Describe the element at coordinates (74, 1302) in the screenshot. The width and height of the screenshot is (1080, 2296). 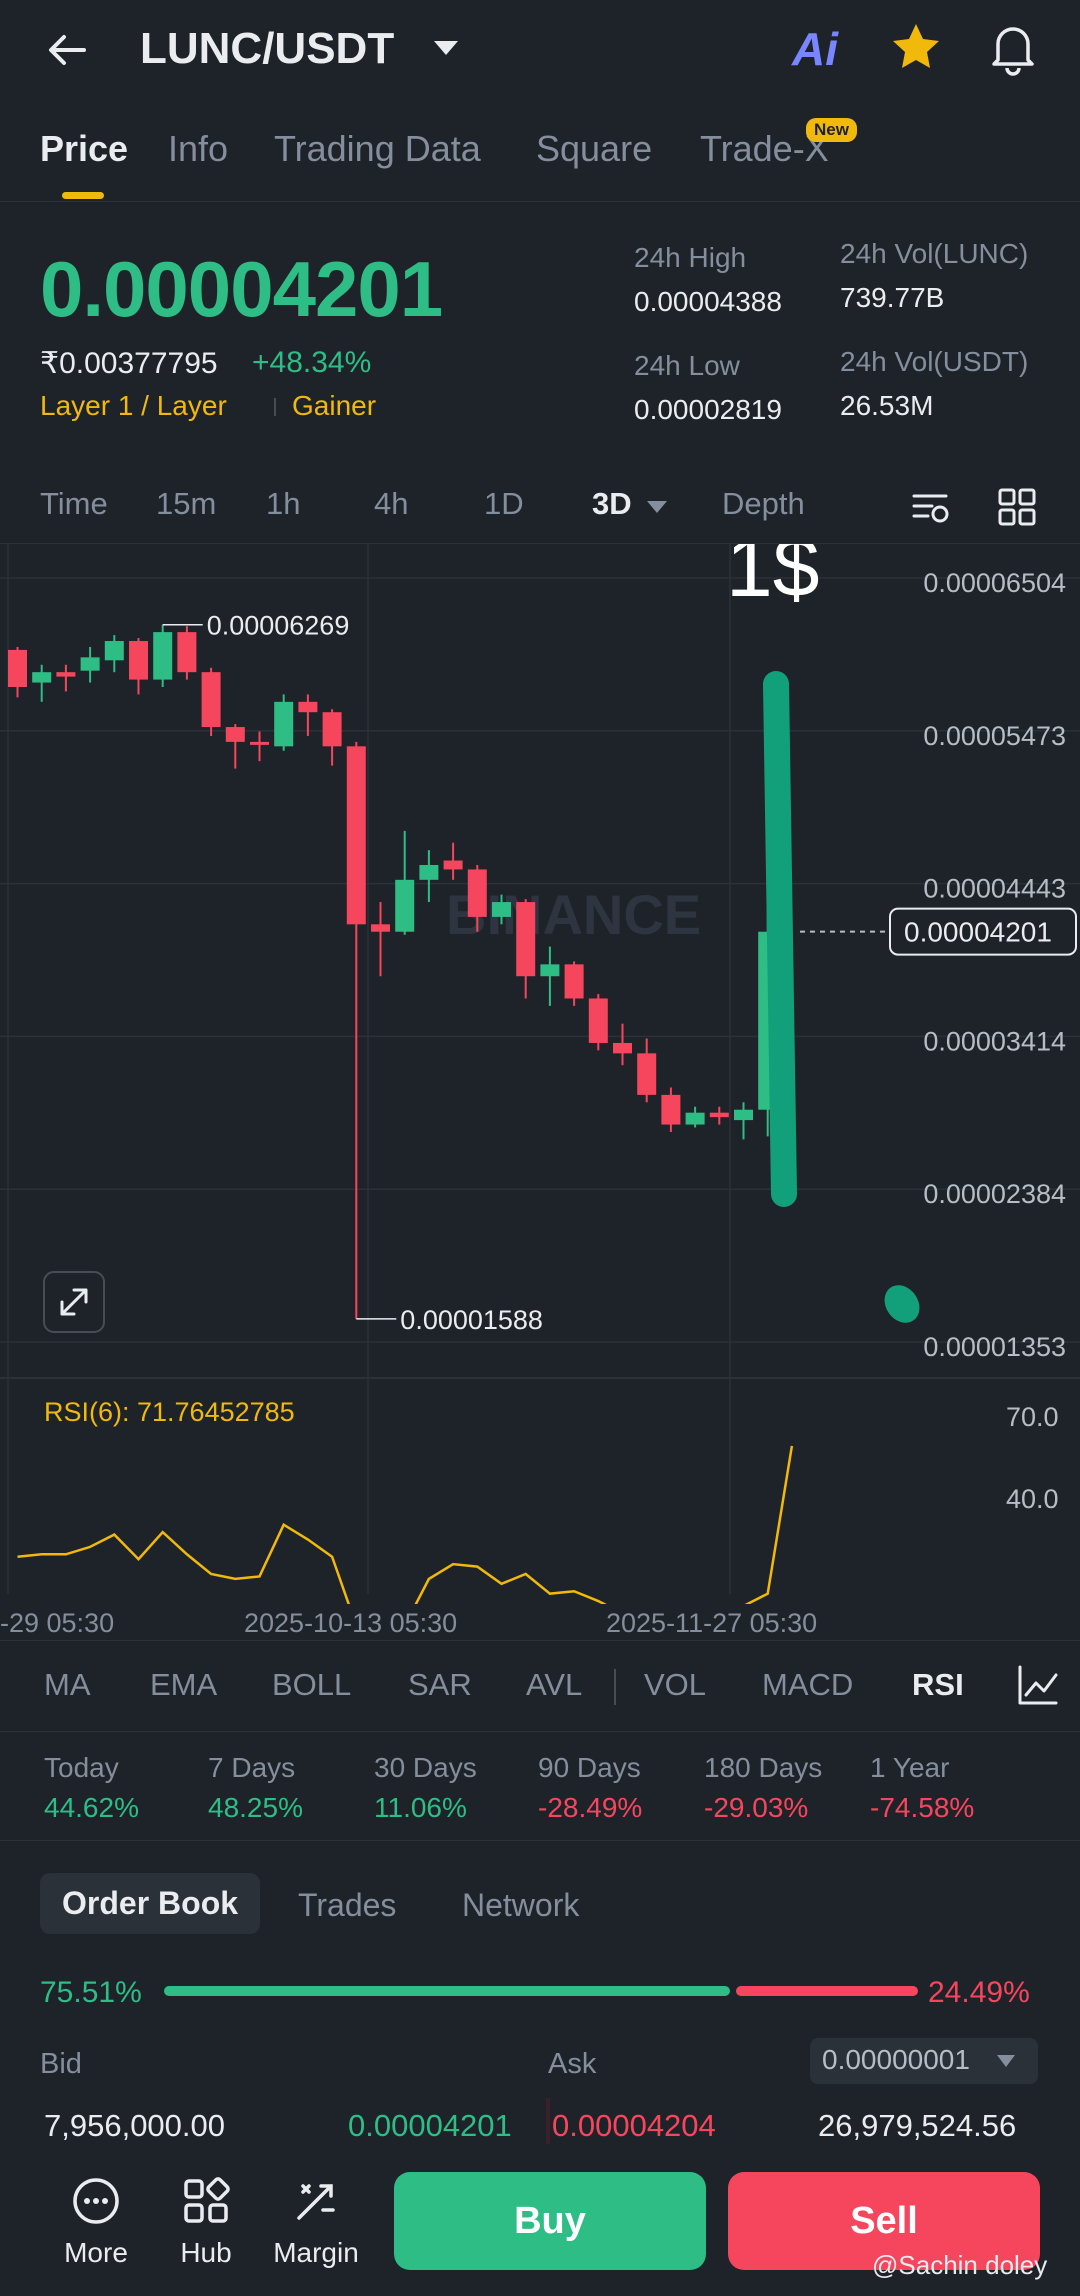
I see `expand-icon` at that location.